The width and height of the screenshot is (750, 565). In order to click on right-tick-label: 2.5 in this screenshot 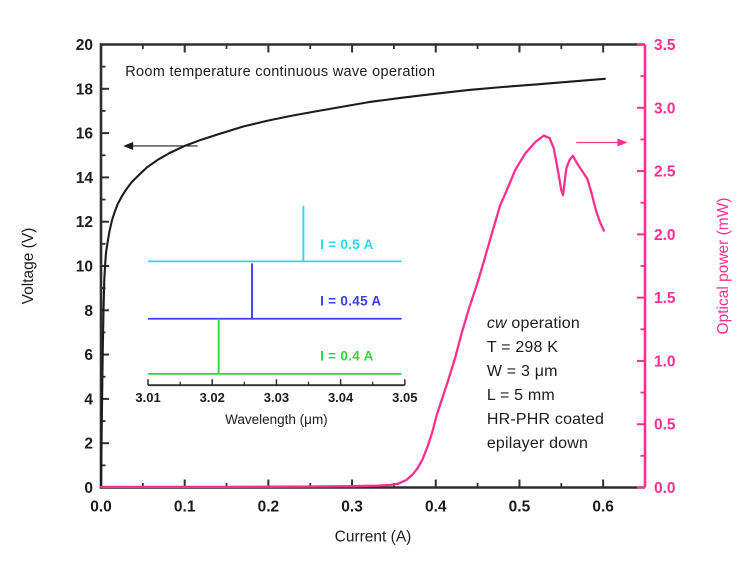, I will do `click(665, 172)`.